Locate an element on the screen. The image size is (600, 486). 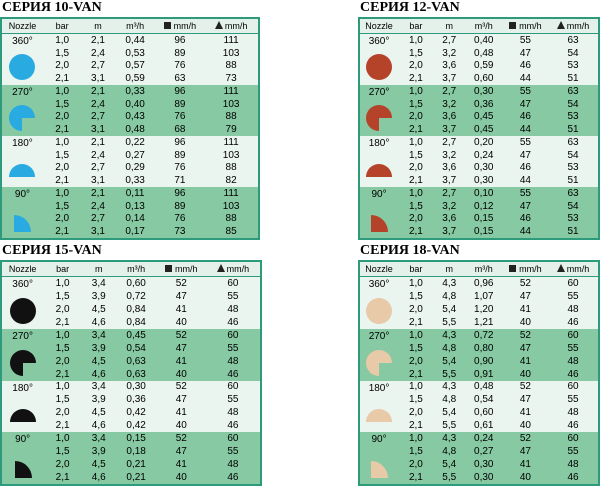
cell: 96 is located at coordinates (180, 40).